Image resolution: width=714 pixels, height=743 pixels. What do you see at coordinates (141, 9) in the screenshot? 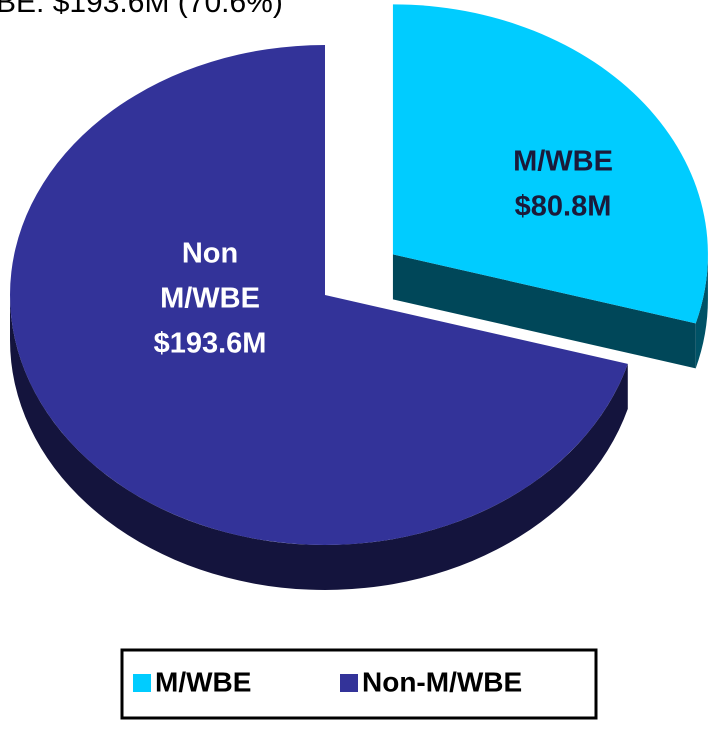
I see `chart-title: BE: $193.6M (70.6%)` at bounding box center [141, 9].